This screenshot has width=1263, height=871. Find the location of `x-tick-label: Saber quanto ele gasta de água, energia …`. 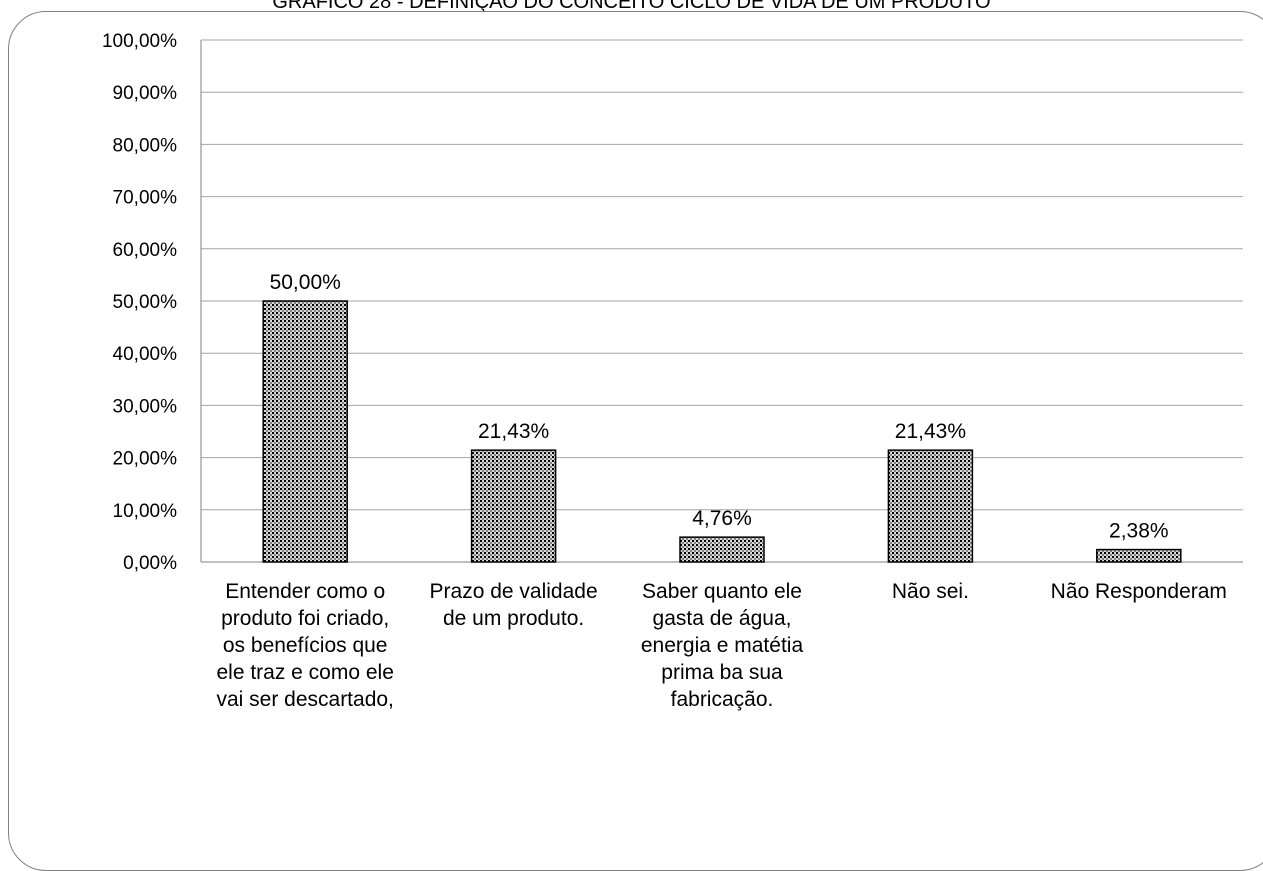

x-tick-label: Saber quanto ele gasta de água, energia … is located at coordinates (722, 645).